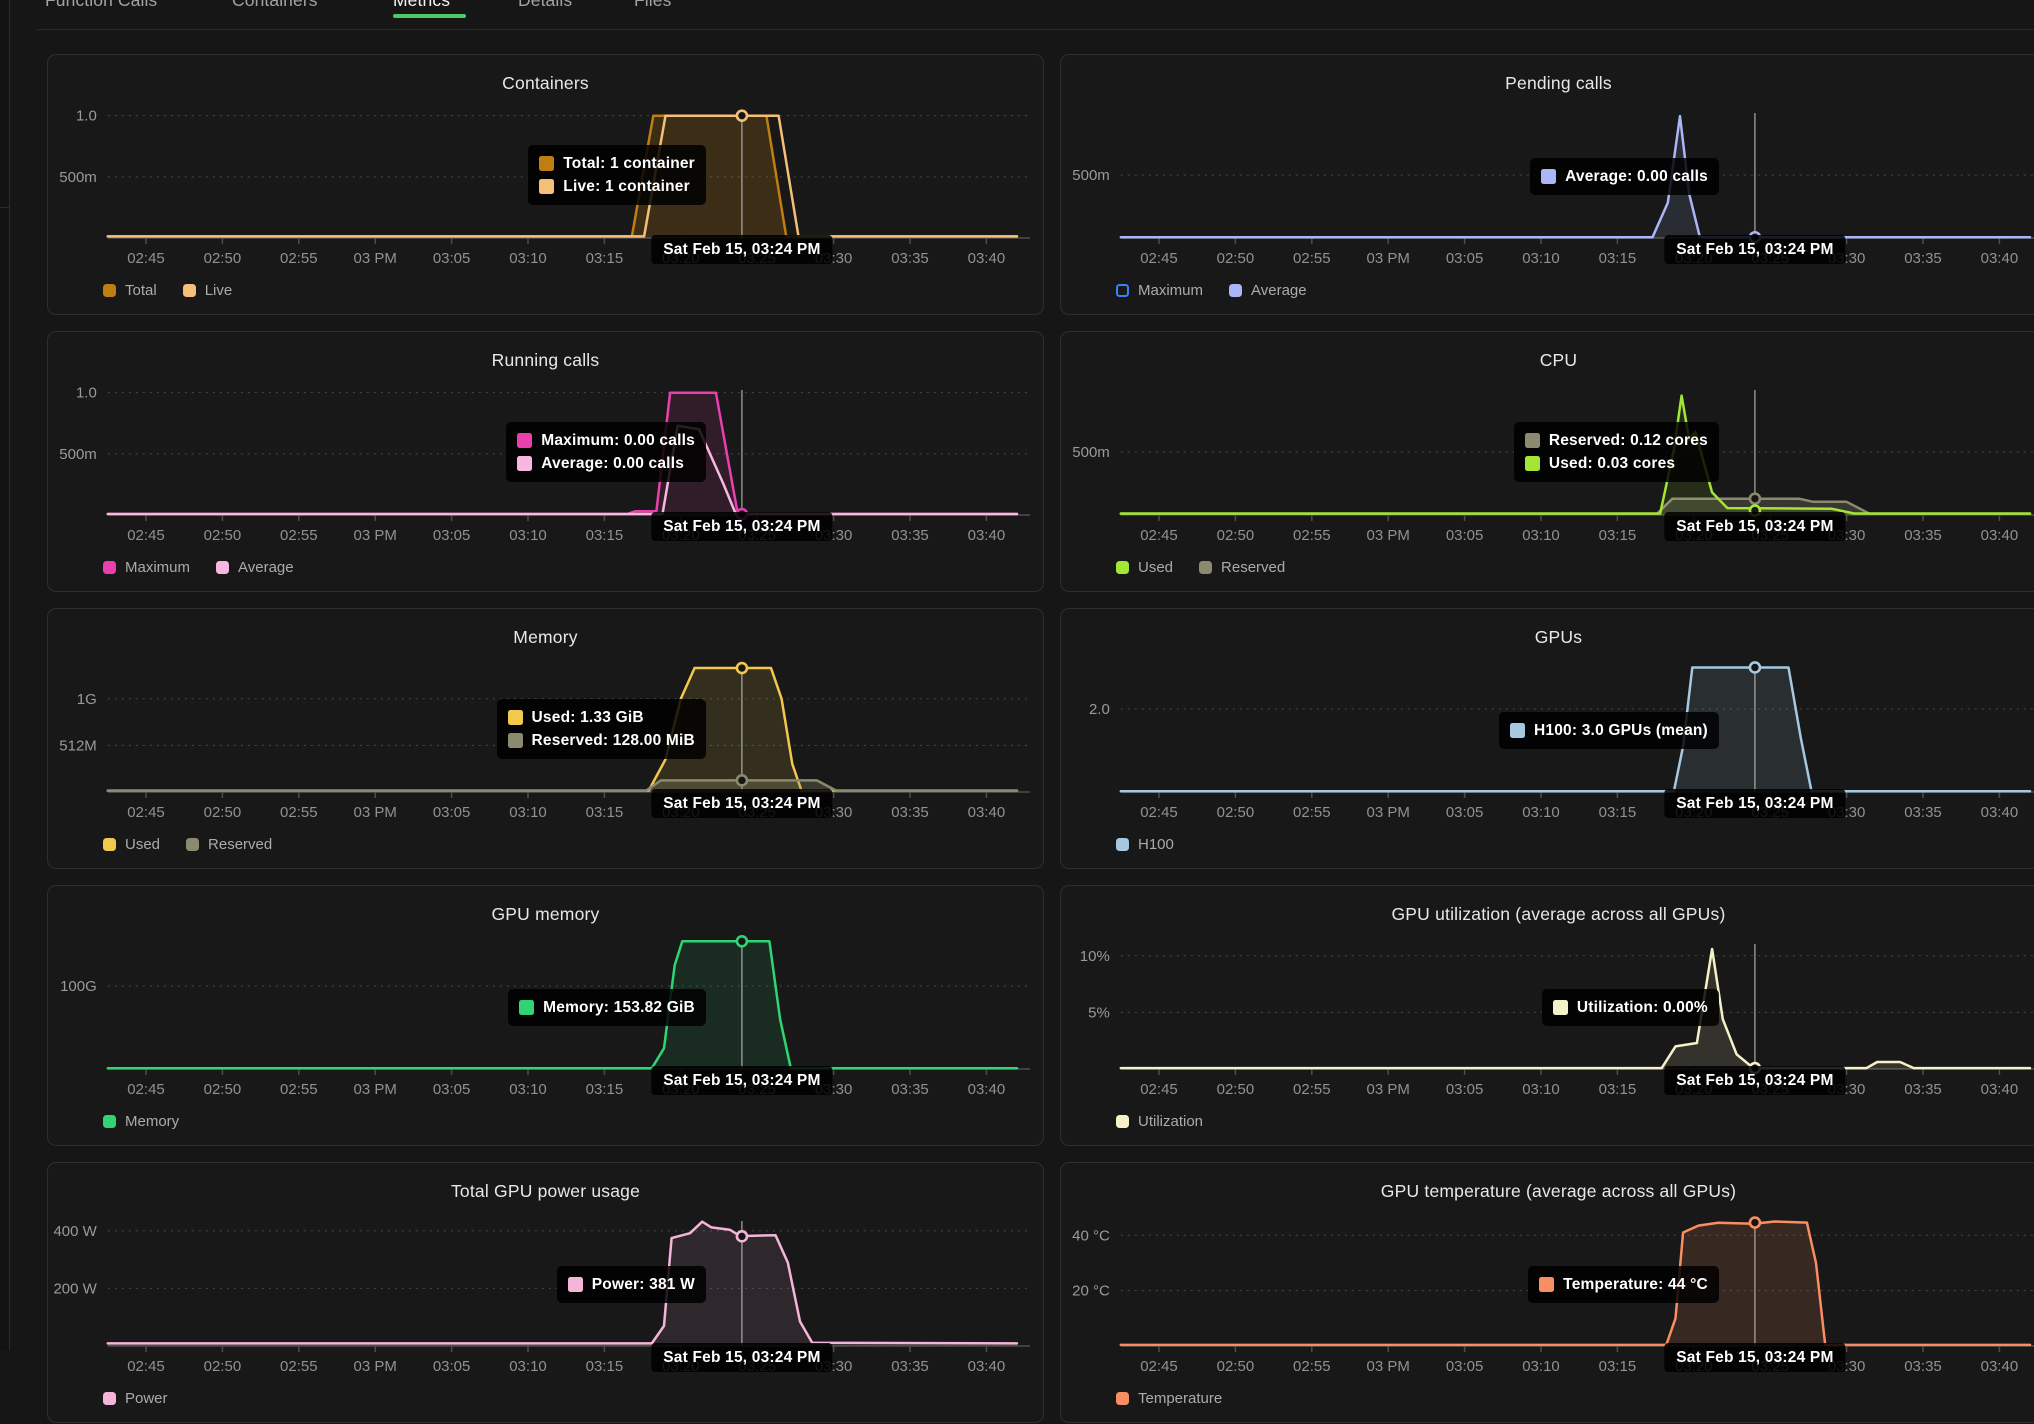  Describe the element at coordinates (613, 740) in the screenshot. I see `tooltip-value: Reserved: 128.00 MiB` at that location.